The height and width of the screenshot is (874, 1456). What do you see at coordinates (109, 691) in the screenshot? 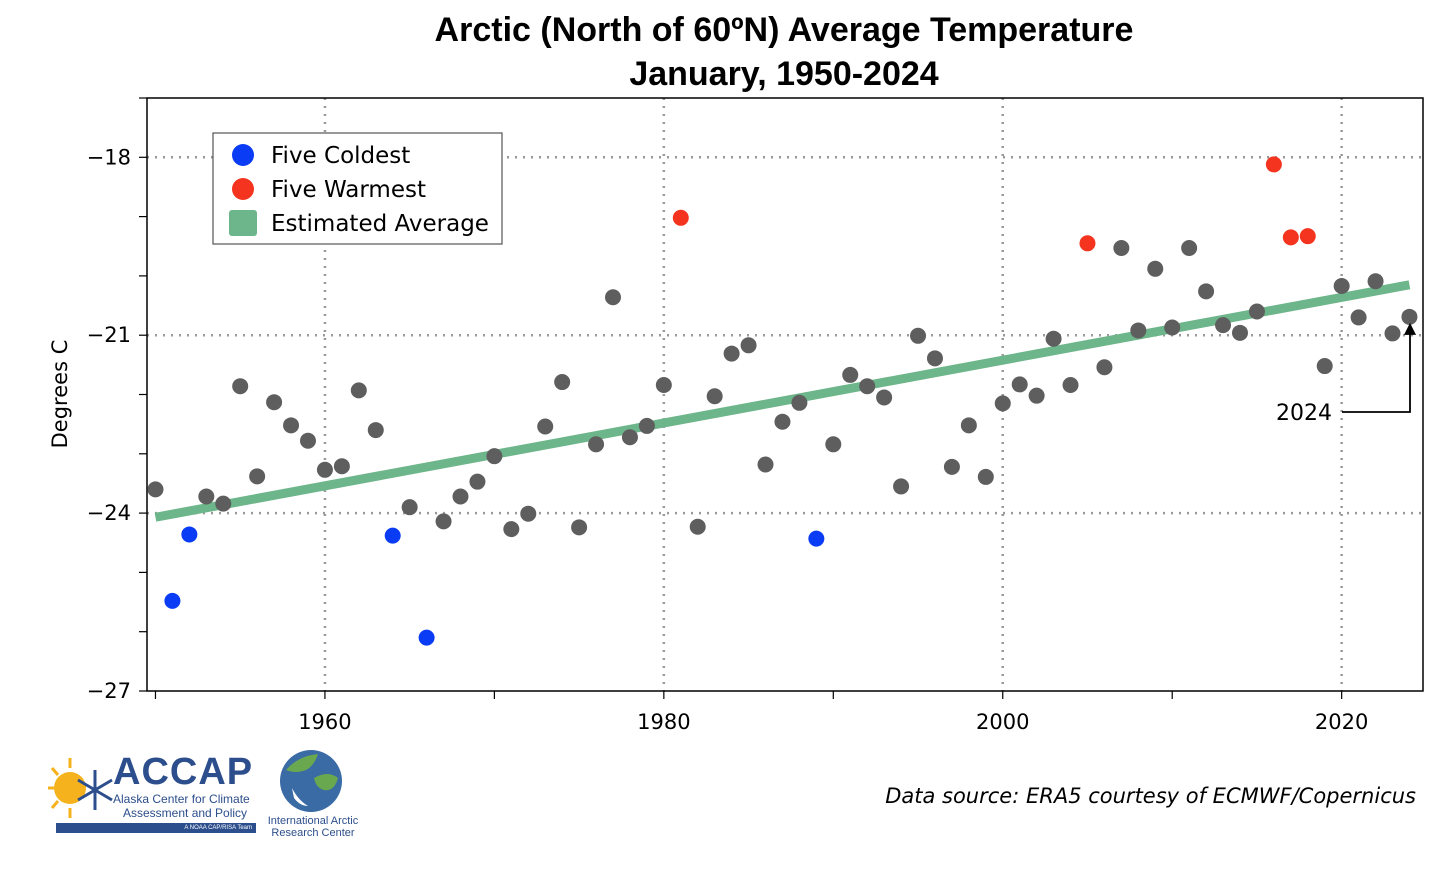
I see `y-tick-label: −27` at bounding box center [109, 691].